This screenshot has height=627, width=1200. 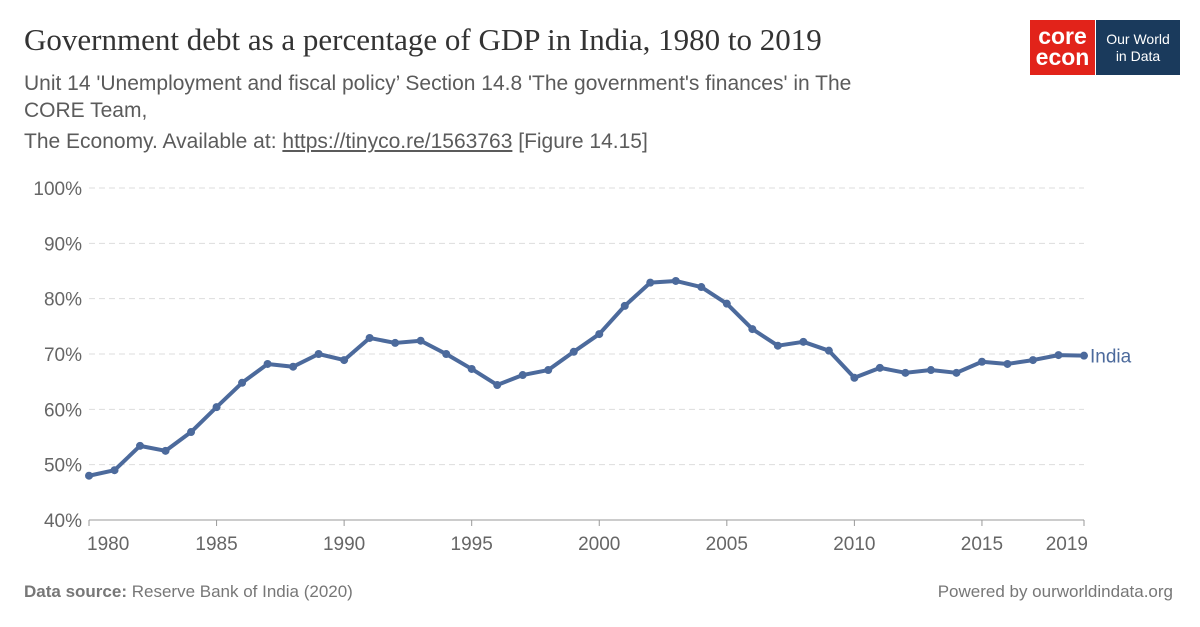 What do you see at coordinates (63, 355) in the screenshot?
I see `y-tick-label: 70%` at bounding box center [63, 355].